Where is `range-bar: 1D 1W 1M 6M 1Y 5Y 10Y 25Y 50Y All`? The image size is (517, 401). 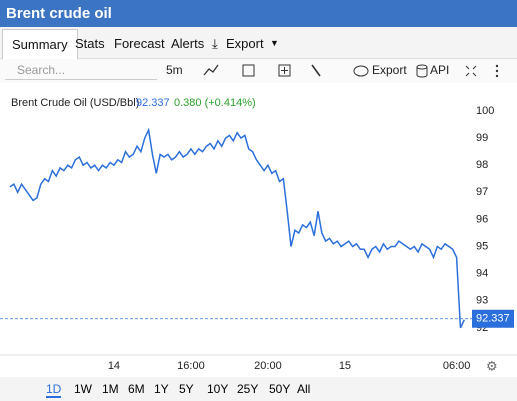 range-bar: 1D 1W 1M 6M 1Y 5Y 10Y 25Y 50Y All is located at coordinates (258, 389).